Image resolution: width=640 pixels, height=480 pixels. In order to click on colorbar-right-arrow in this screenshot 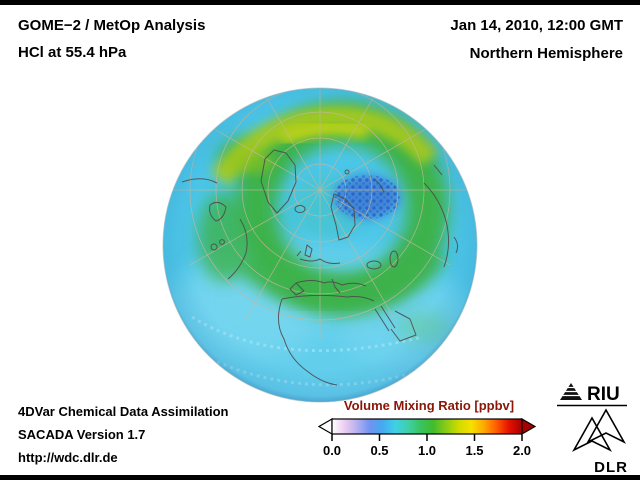, I will do `click(529, 427)`.